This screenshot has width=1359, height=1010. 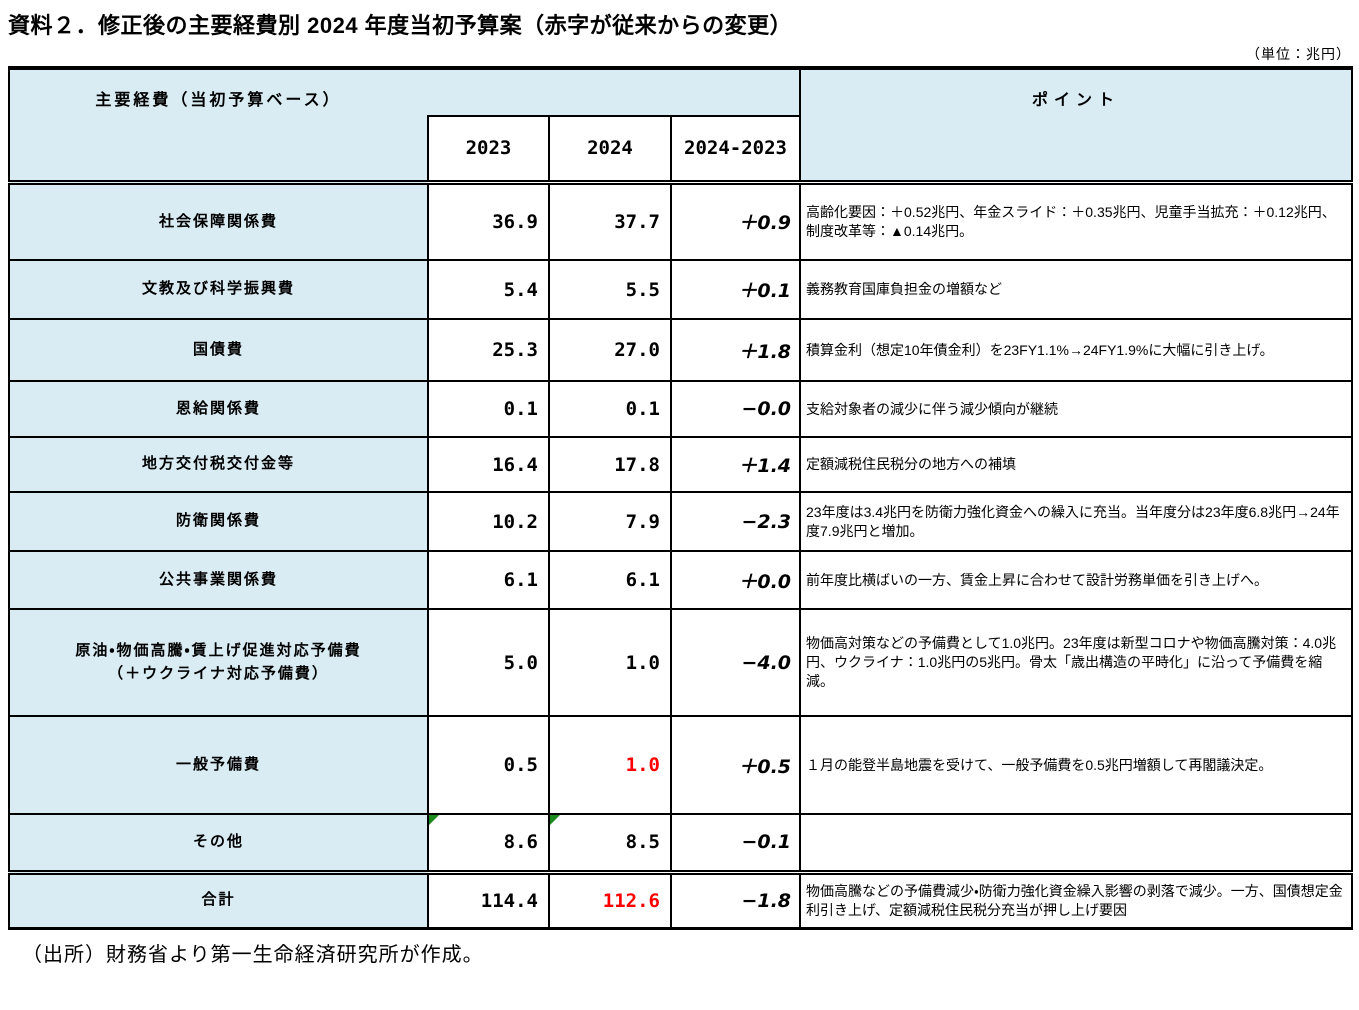 I want to click on table-row: 文教及び科学振興費 5.4 5.5 ＋0.1 義務教育国庫負担金の増額など, so click(x=681, y=289).